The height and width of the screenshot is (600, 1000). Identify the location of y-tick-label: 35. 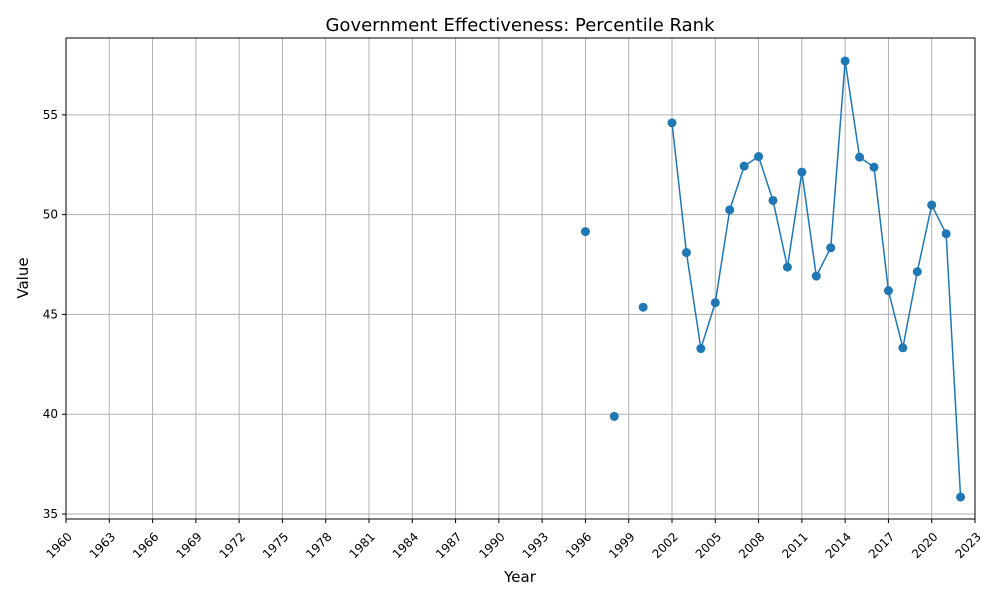
(50, 514).